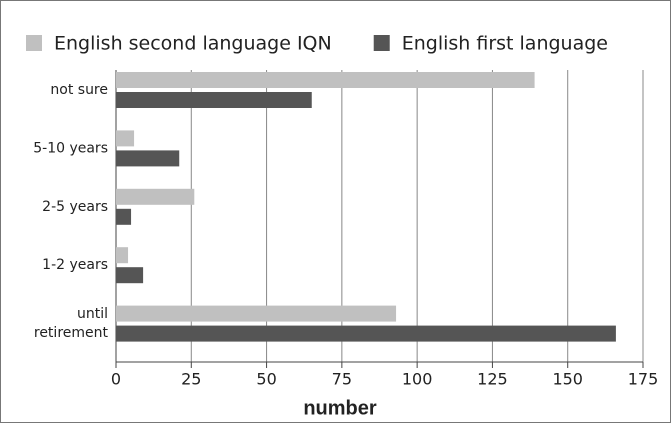  I want to click on x-tick-label: 75, so click(342, 379).